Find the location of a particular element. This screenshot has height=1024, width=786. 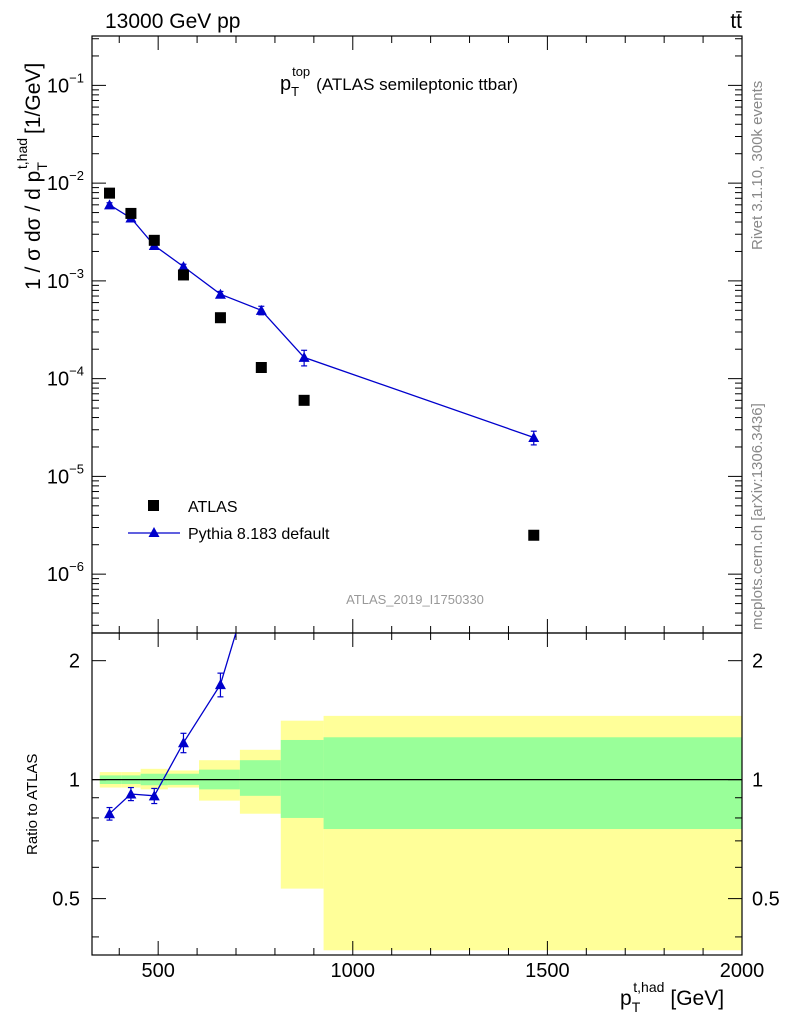

y-tick-exp: −6 is located at coordinates (76, 566).